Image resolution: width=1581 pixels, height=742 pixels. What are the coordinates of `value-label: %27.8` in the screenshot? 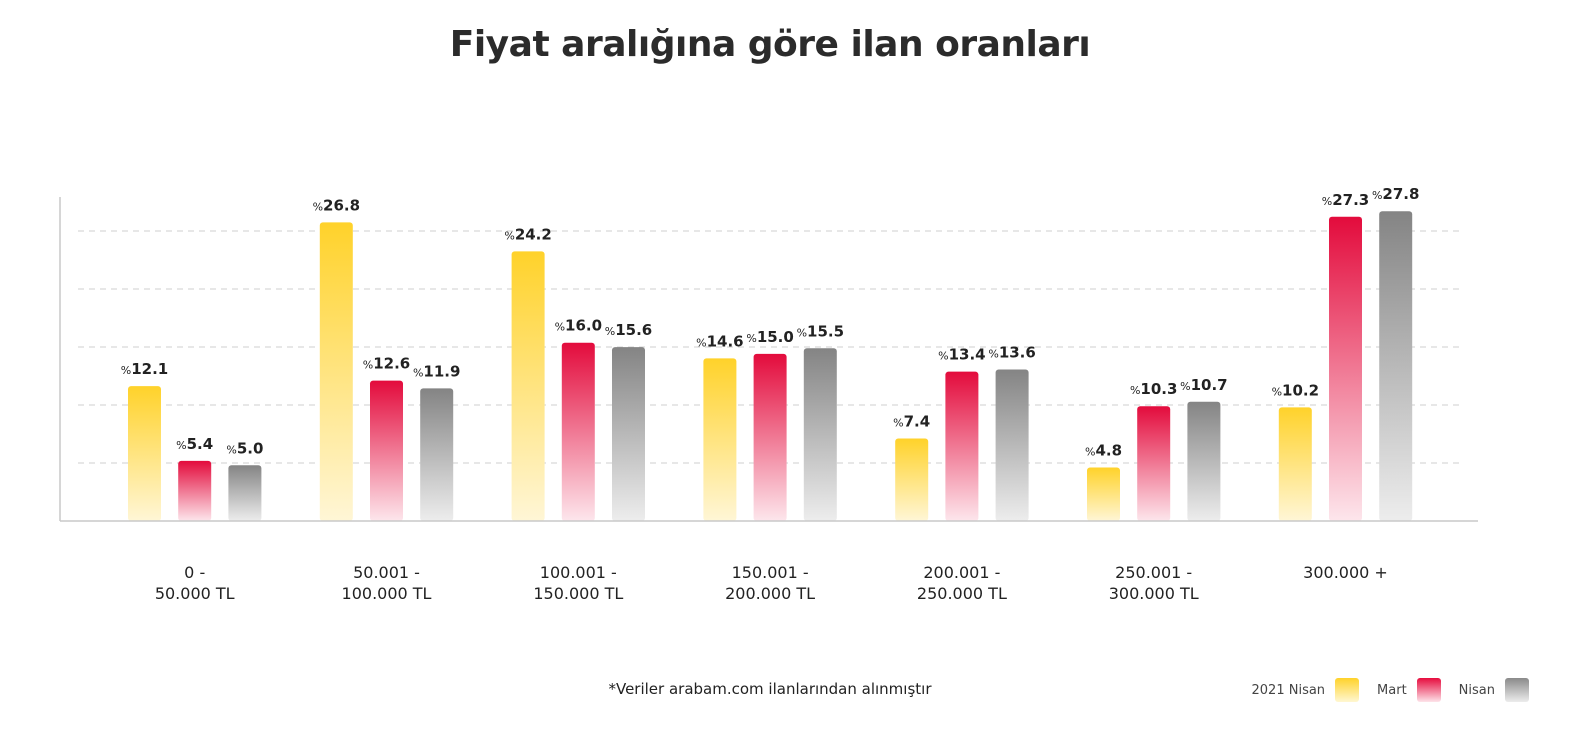 It's located at (1395, 194).